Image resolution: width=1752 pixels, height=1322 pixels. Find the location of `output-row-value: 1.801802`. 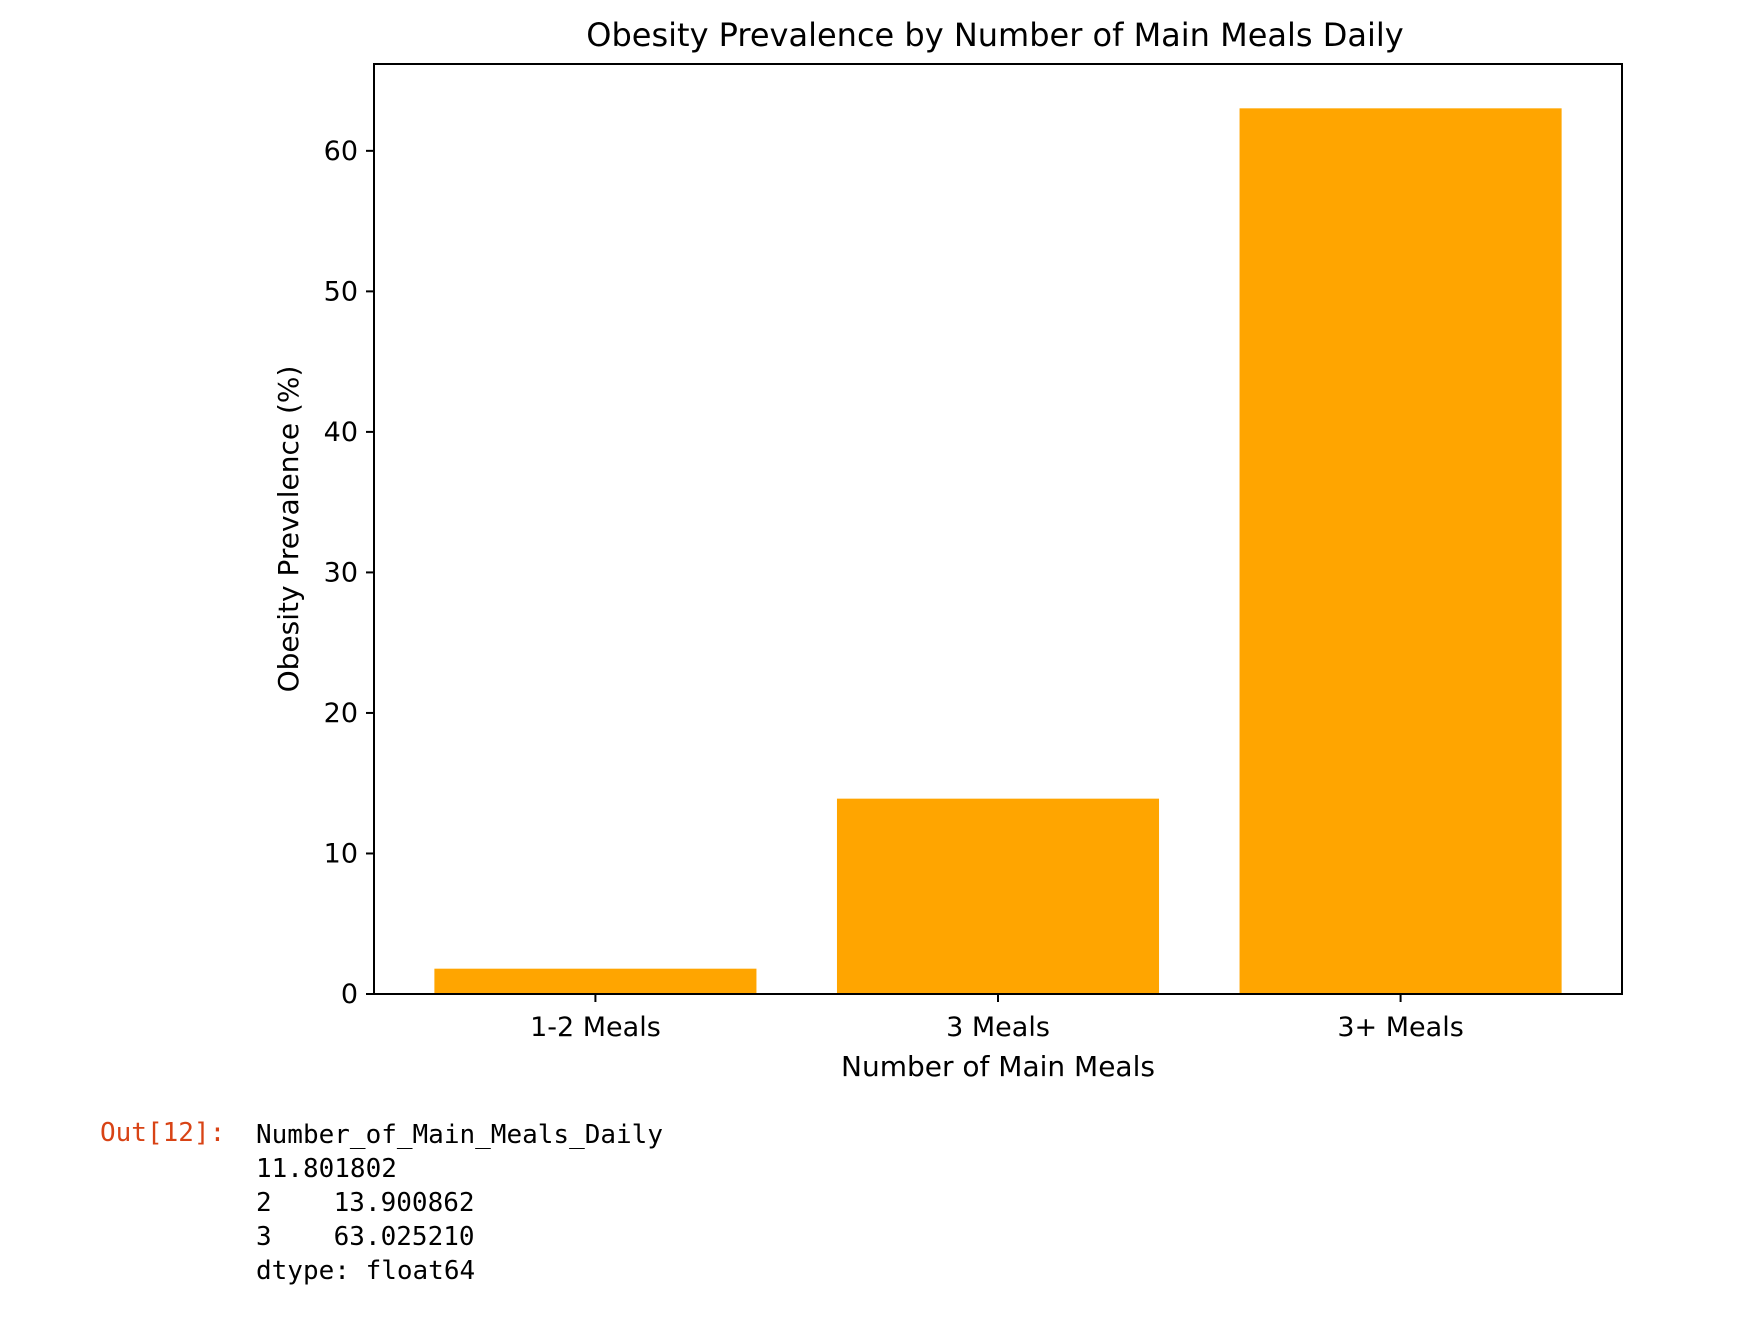

output-row-value: 1.801802 is located at coordinates (334, 1169).